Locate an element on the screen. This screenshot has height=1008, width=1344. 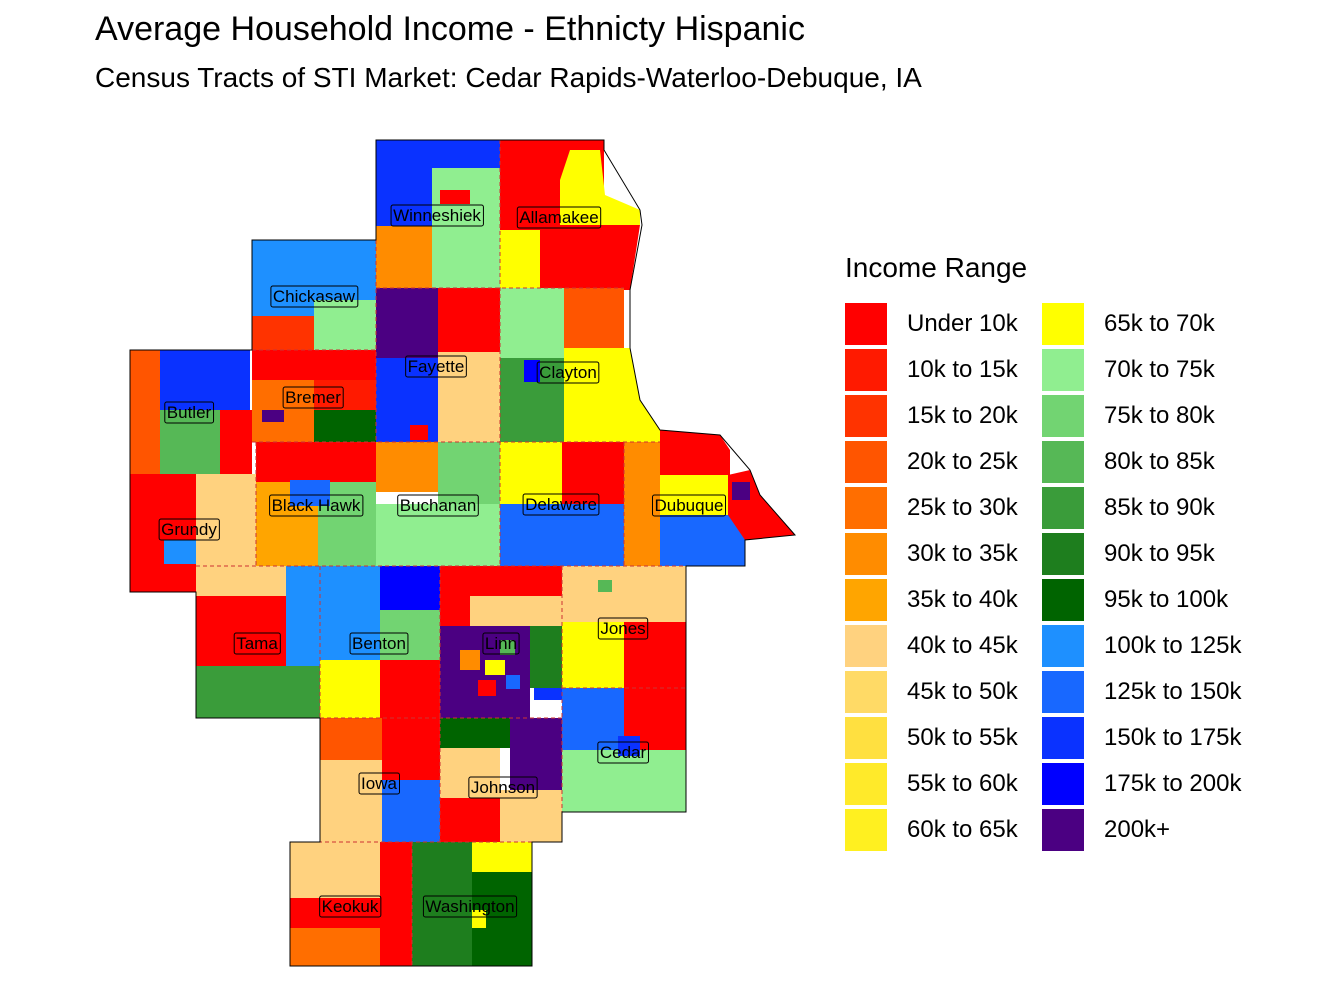
legend-item: 25k to 30k is located at coordinates (931, 508).